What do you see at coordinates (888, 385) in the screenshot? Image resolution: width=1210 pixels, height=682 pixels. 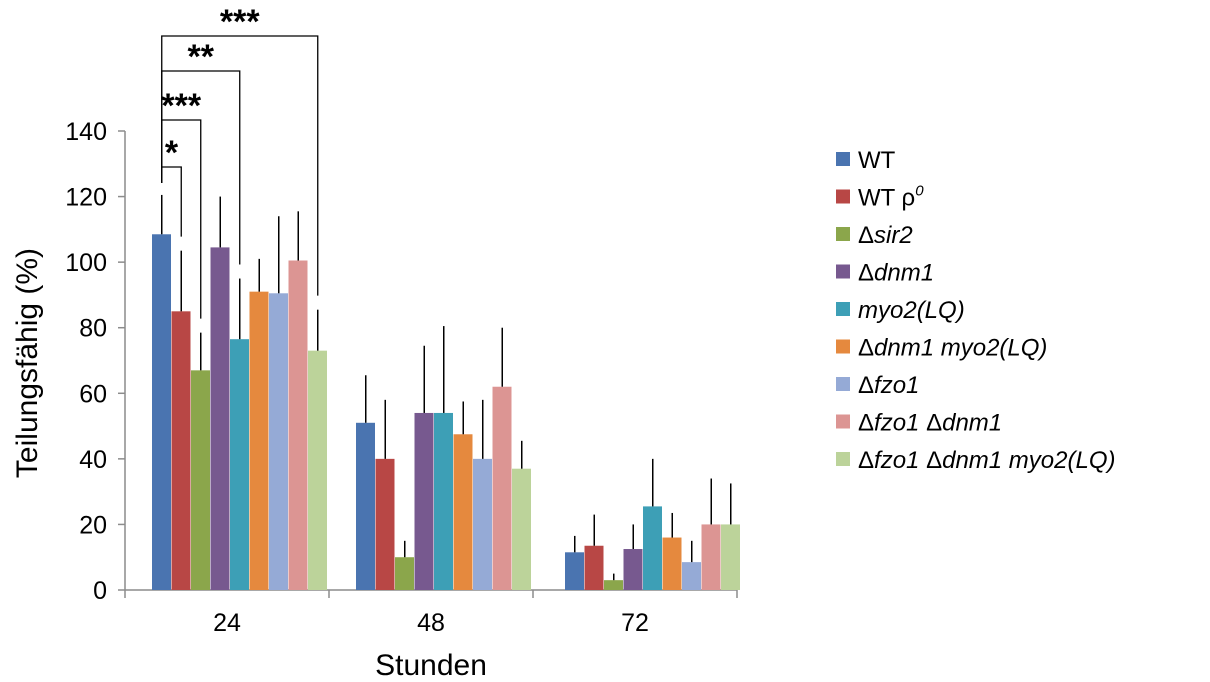 I see `legend-label: Δfzo1` at bounding box center [888, 385].